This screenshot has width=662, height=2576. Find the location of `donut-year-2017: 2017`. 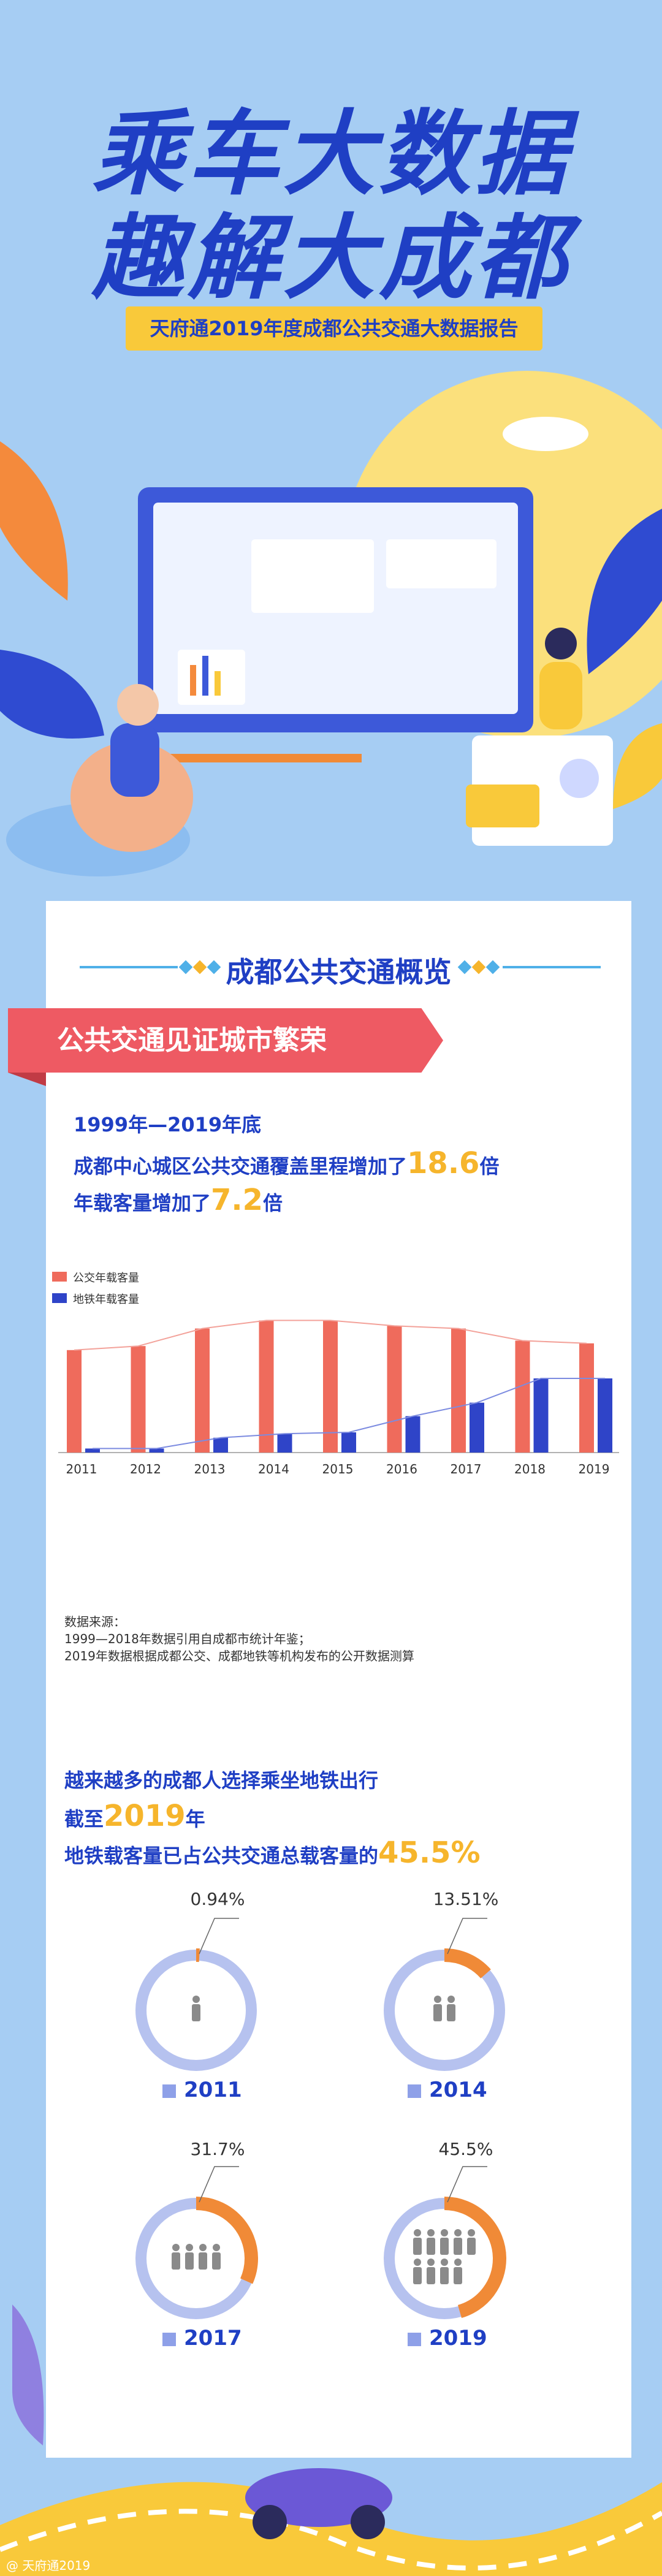

donut-year-2017: 2017 is located at coordinates (213, 2338).